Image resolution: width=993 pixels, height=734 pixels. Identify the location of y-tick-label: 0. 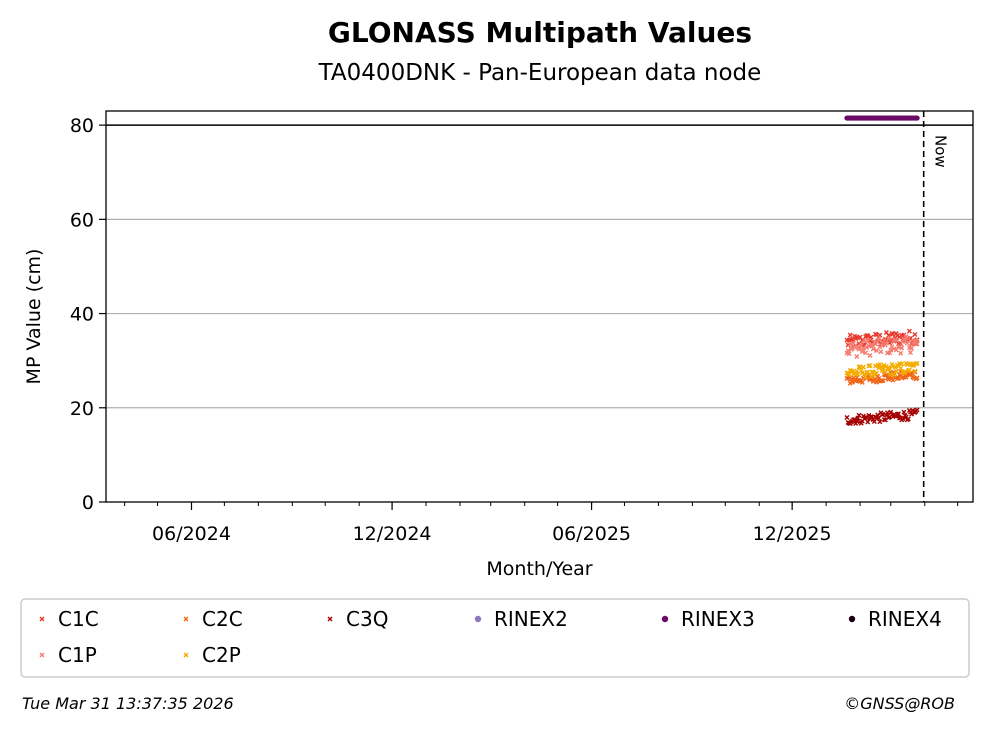
(88, 503).